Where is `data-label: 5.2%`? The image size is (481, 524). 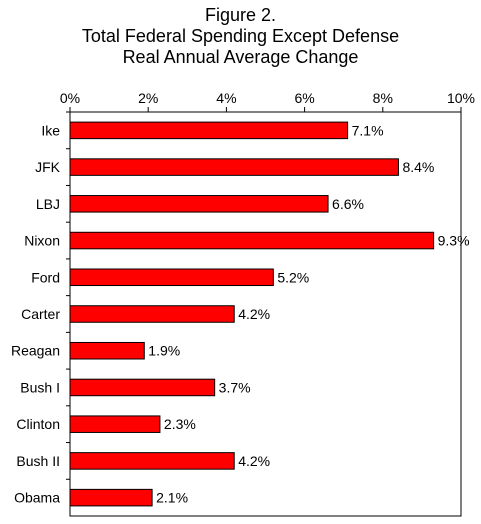
data-label: 5.2% is located at coordinates (293, 277).